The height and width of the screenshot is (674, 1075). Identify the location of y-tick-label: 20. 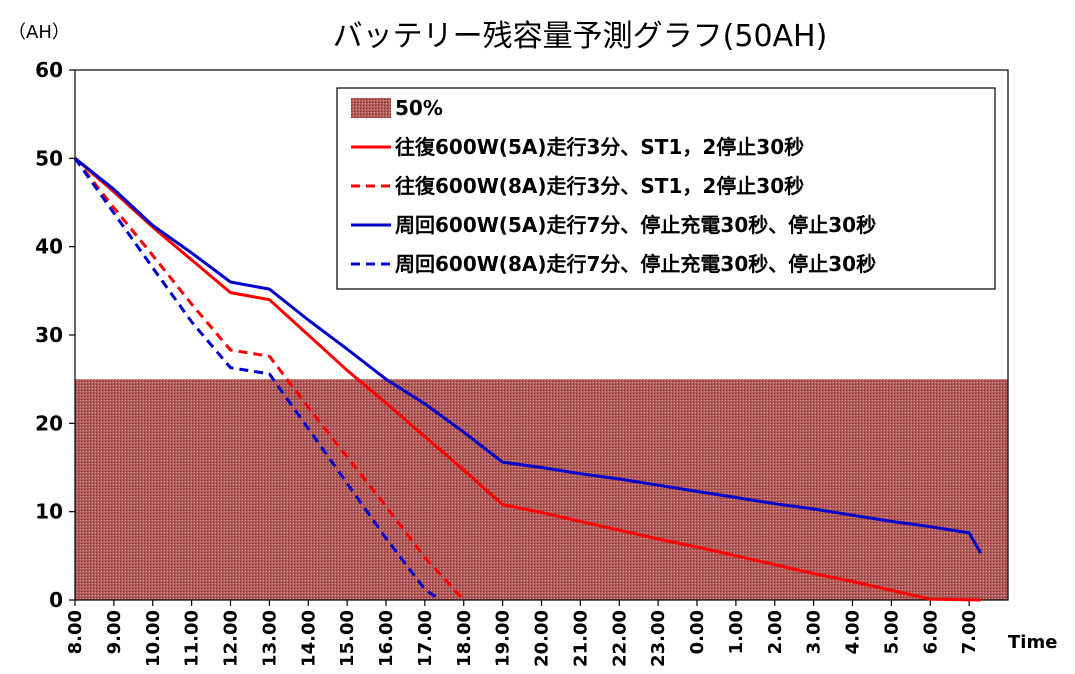
(49, 423).